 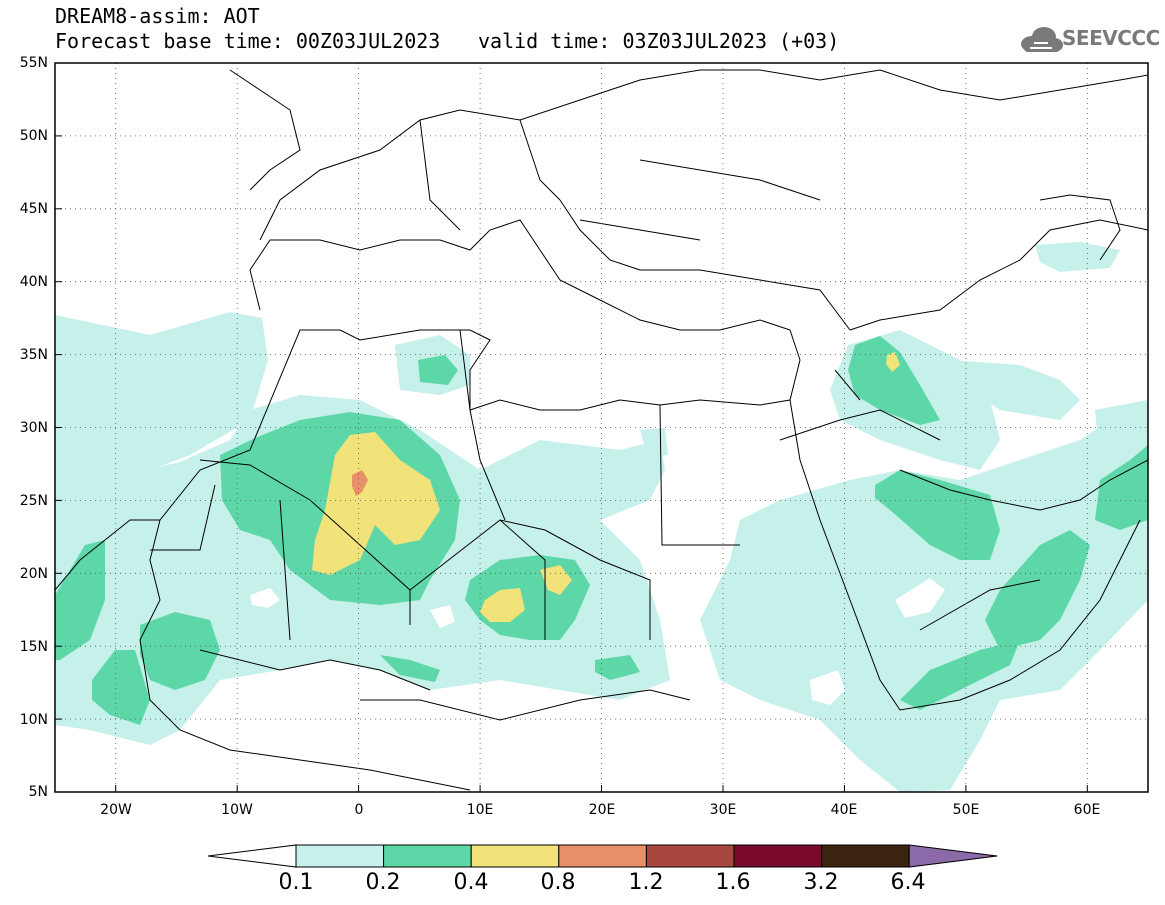 What do you see at coordinates (733, 882) in the screenshot?
I see `colorbar-label: 1.6` at bounding box center [733, 882].